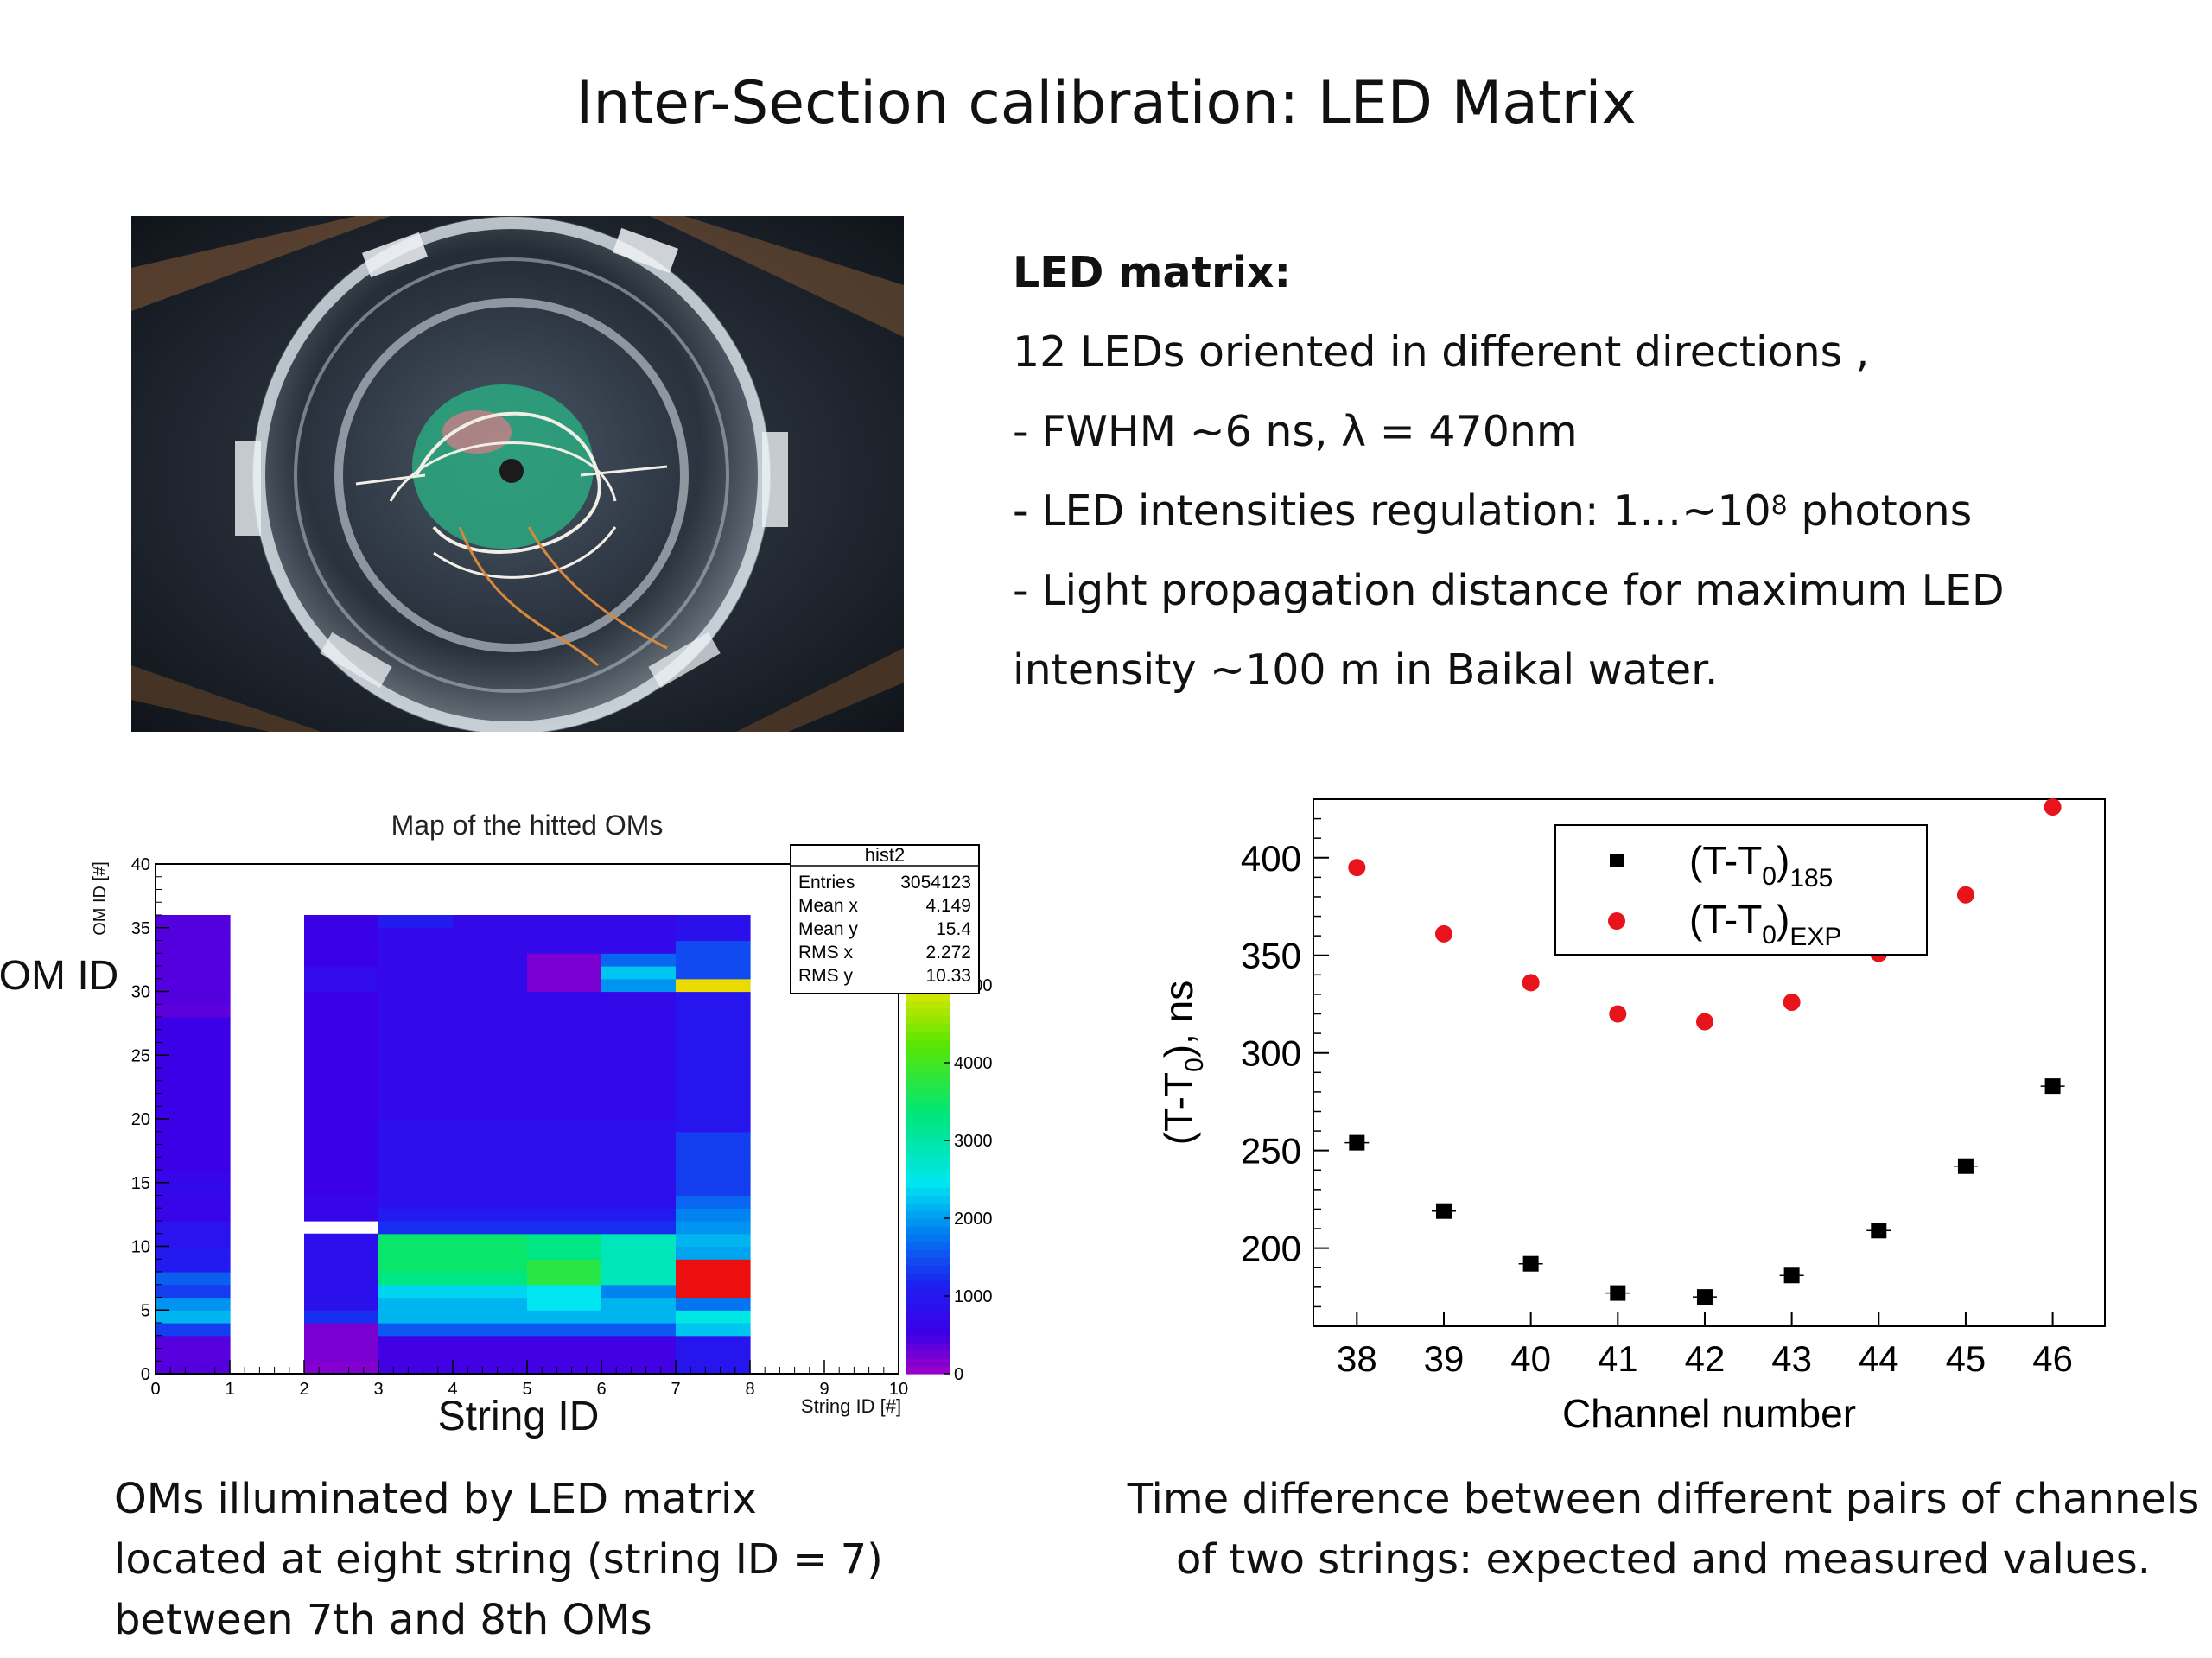  Describe the element at coordinates (1779, 506) in the screenshot. I see `line3-superscript: 8` at that location.